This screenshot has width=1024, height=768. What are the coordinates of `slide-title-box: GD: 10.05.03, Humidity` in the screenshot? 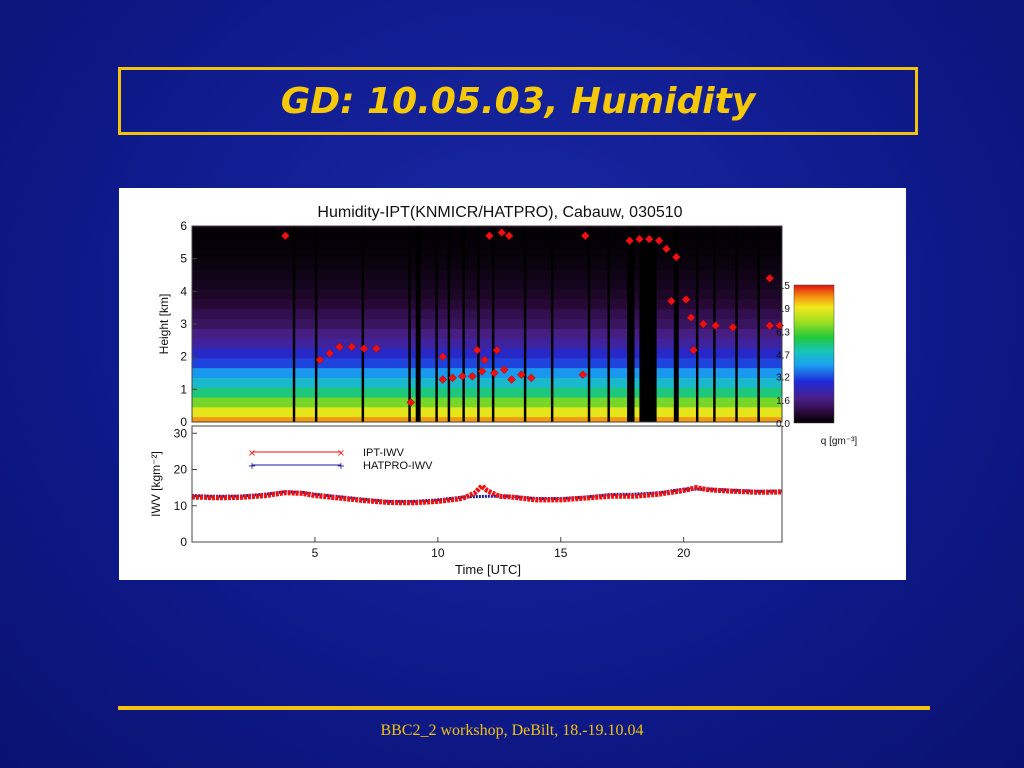 It's located at (518, 101).